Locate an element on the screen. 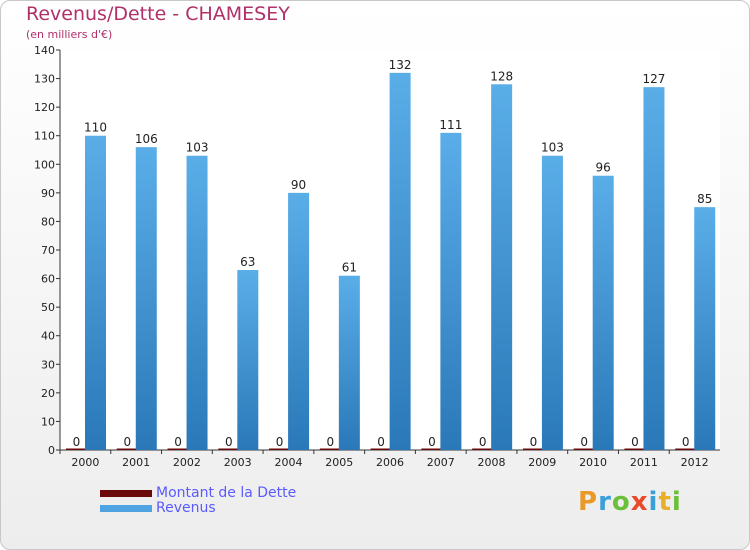 This screenshot has width=750, height=550. data-label-revenus: 127 is located at coordinates (654, 79).